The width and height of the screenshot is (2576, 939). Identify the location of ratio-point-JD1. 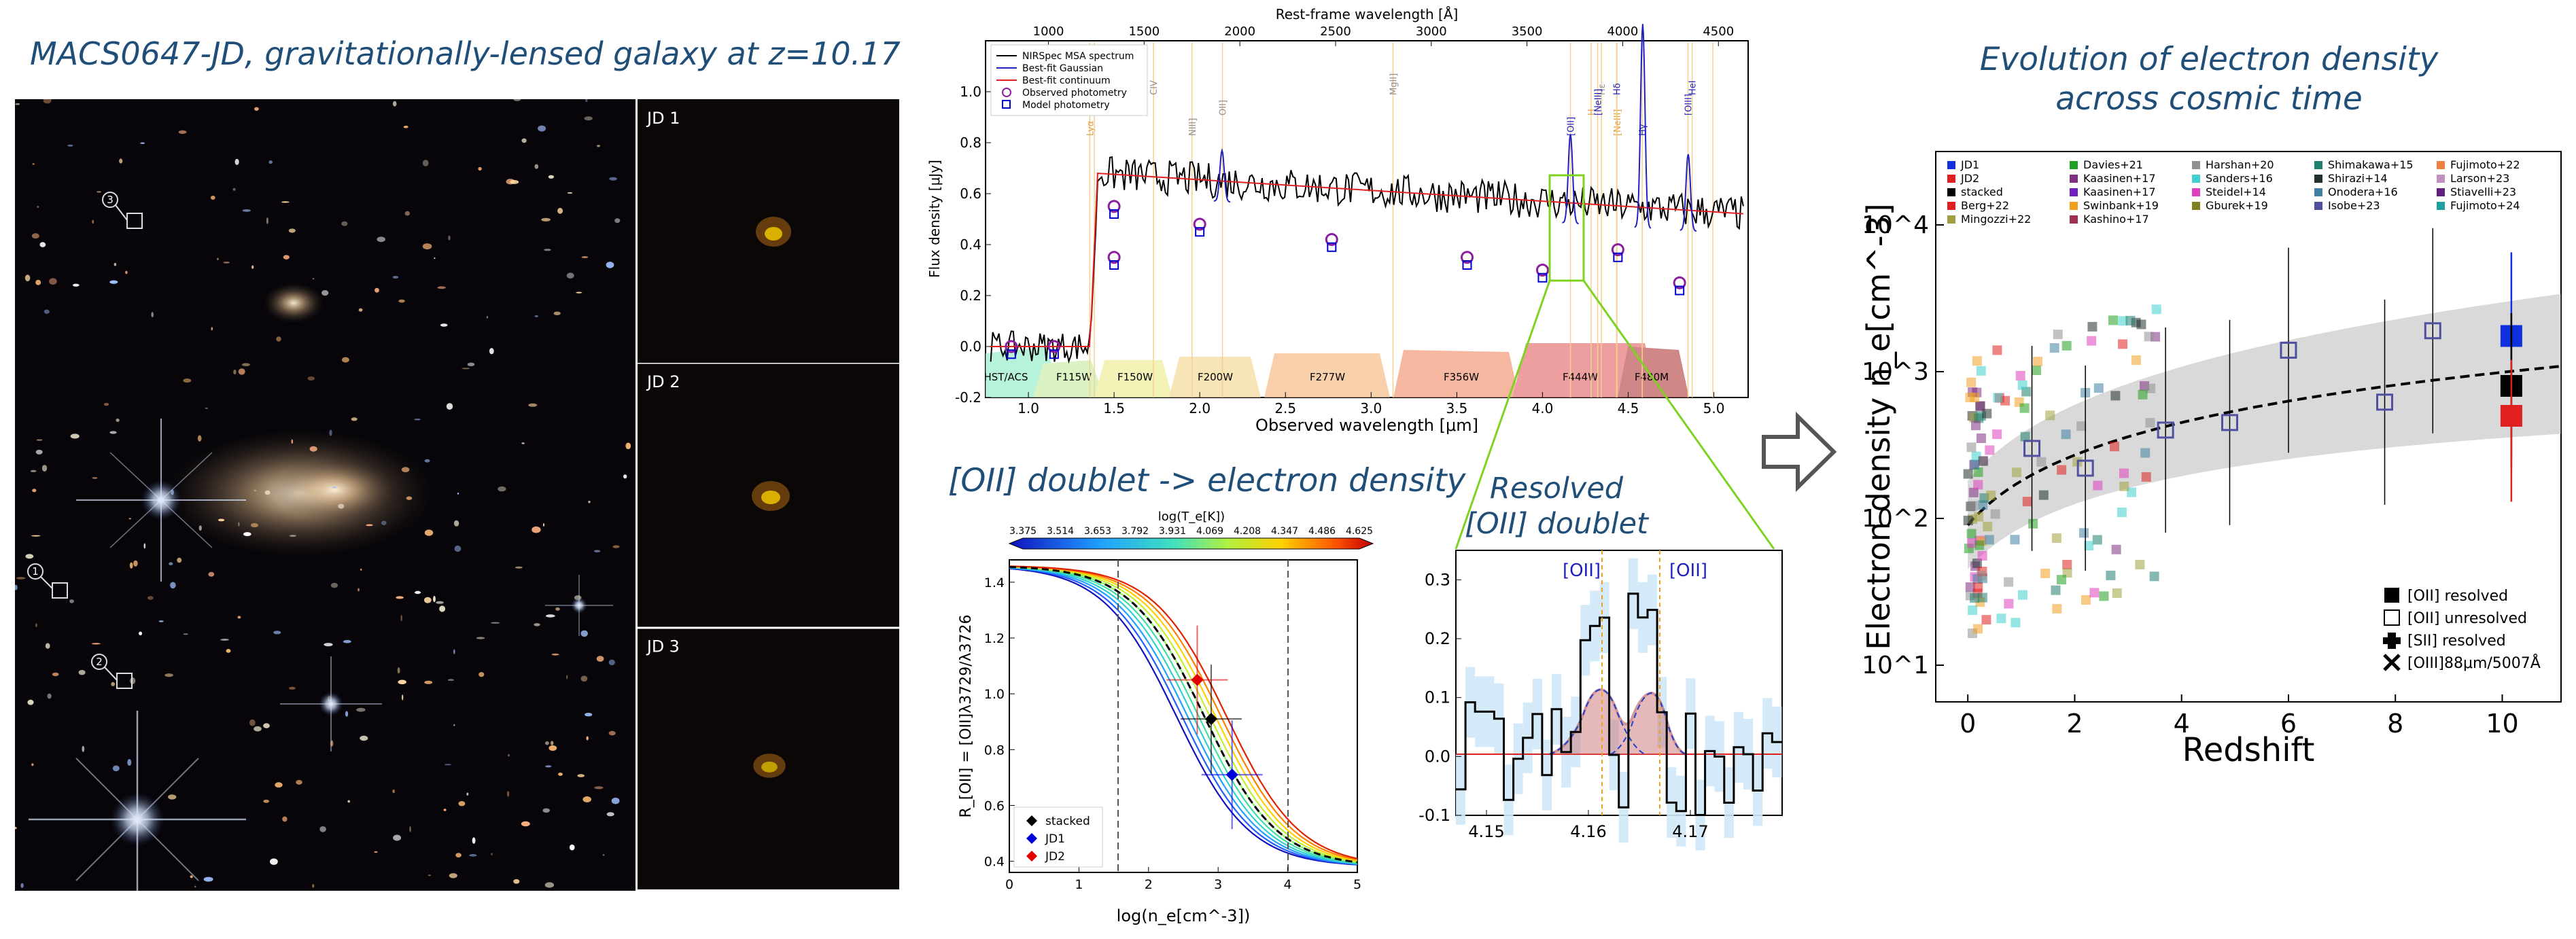
(1231, 774).